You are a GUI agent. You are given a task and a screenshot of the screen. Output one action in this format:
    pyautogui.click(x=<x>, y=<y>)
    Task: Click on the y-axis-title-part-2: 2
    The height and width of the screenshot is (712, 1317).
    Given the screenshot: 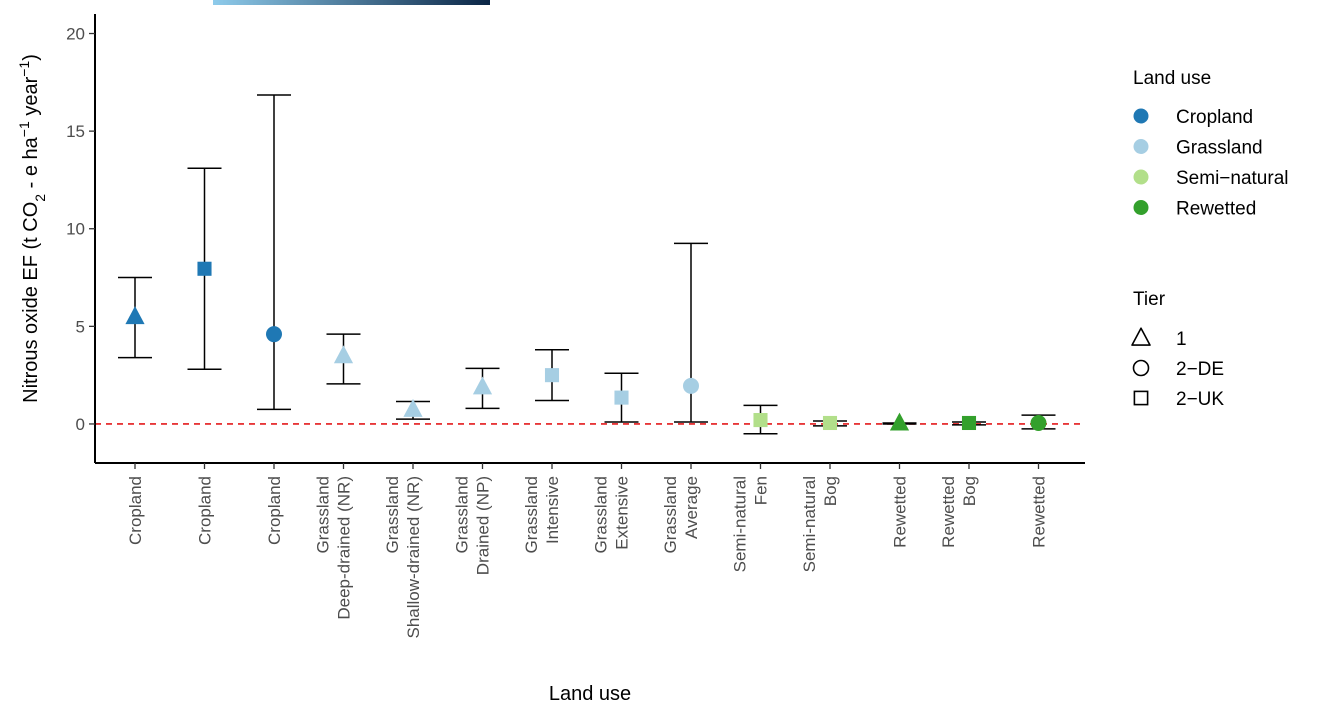 What is the action you would take?
    pyautogui.click(x=40, y=198)
    